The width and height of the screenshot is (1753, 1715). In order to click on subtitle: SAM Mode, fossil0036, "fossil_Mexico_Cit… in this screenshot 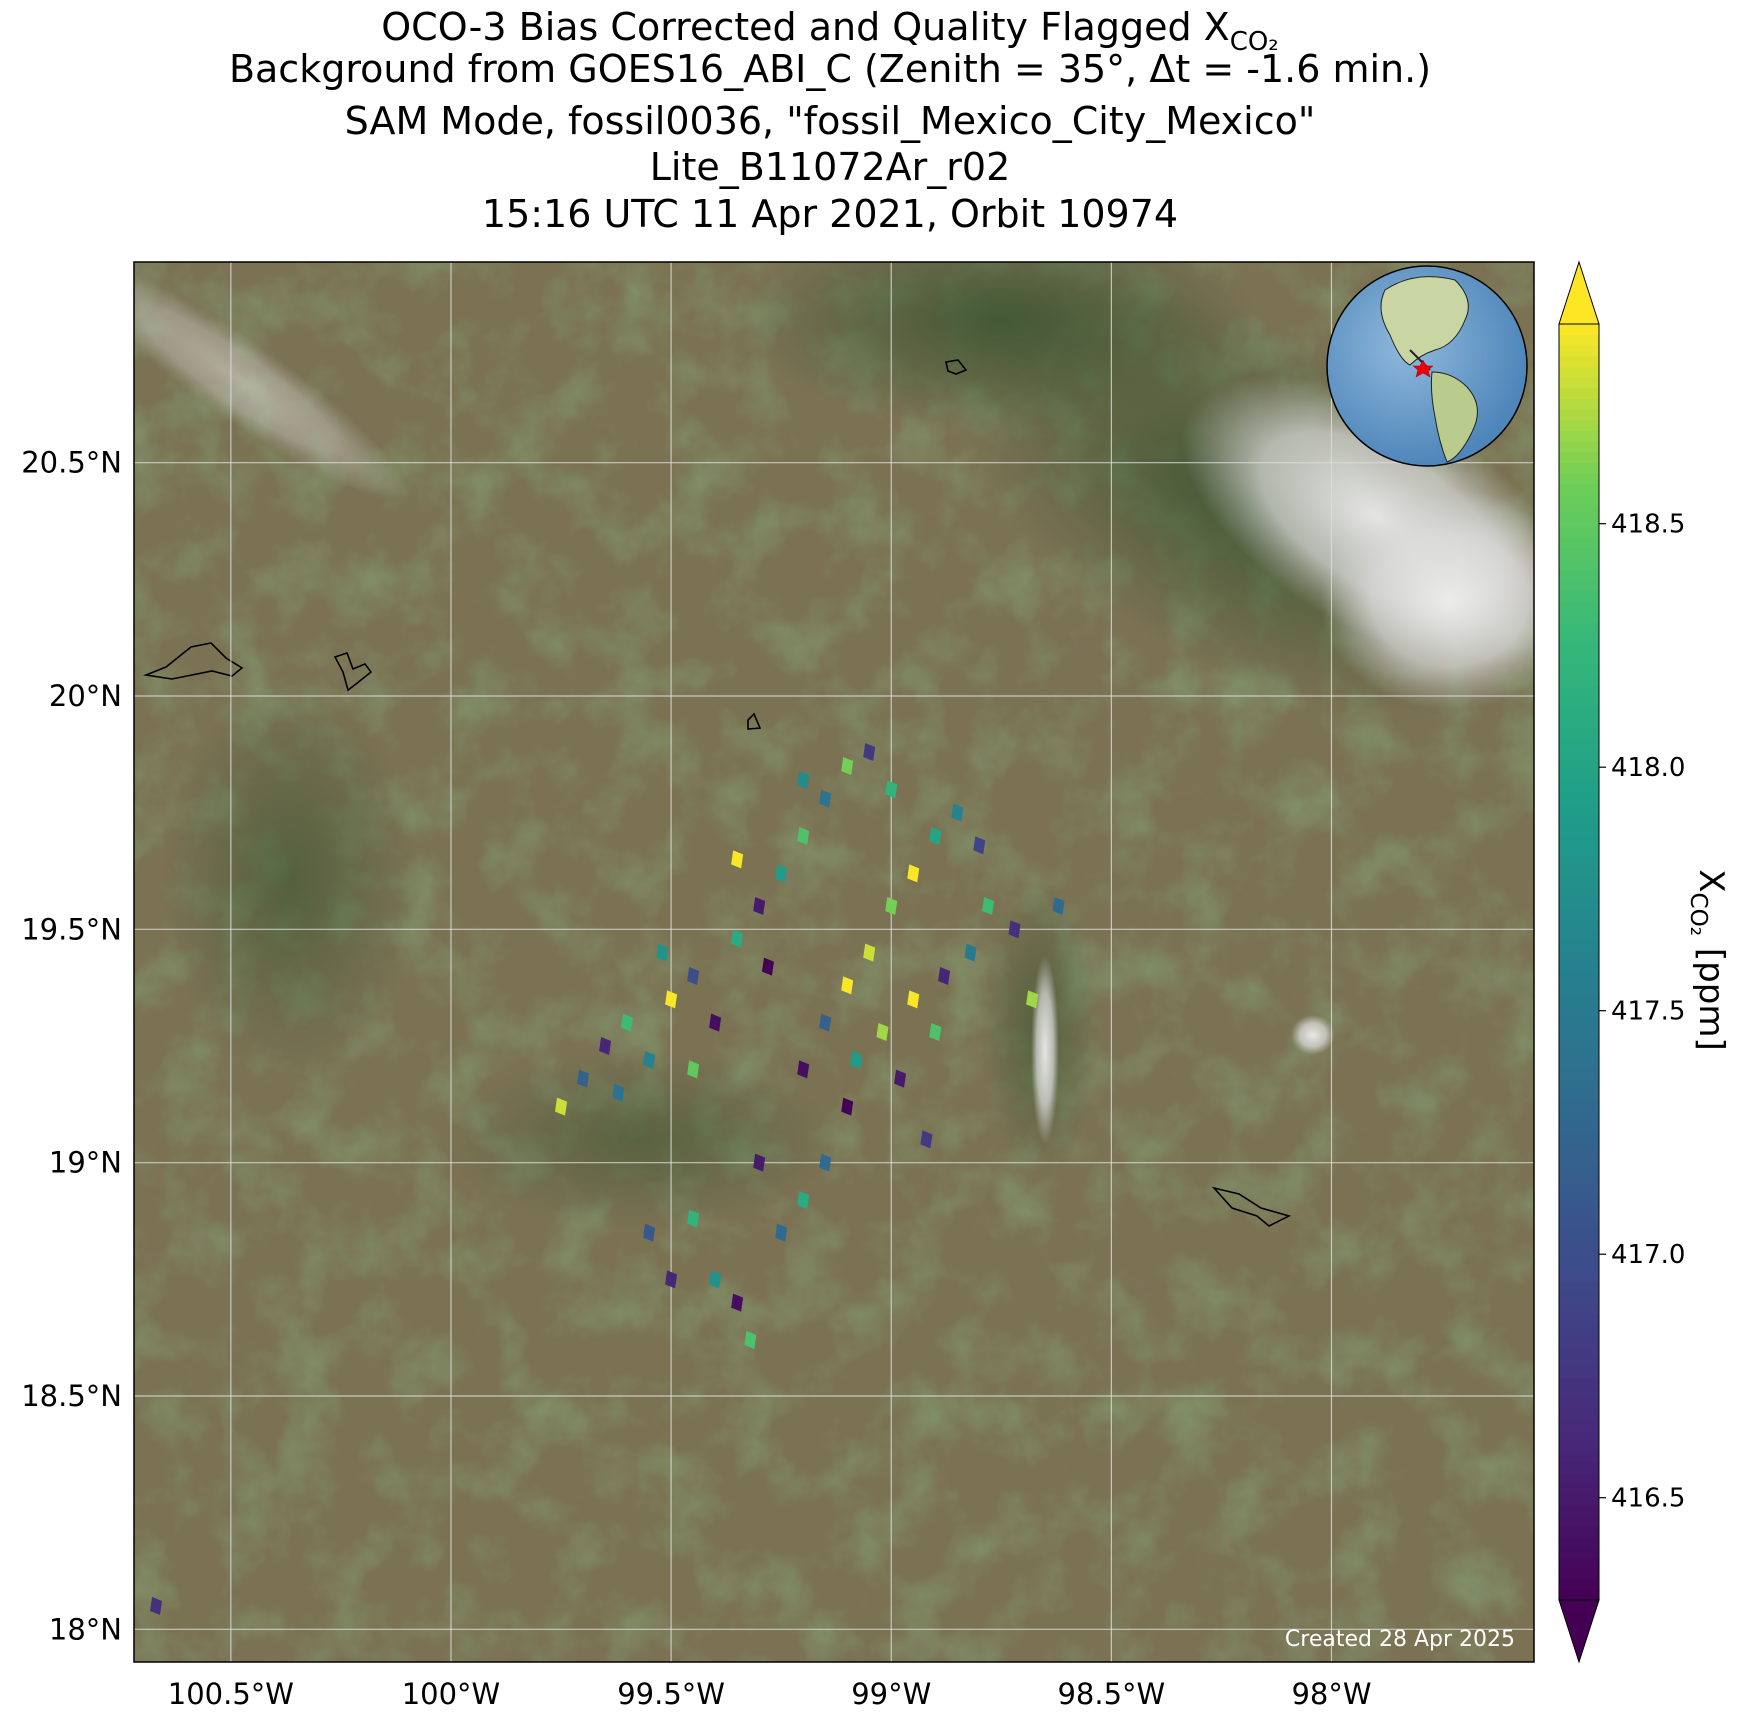, I will do `click(830, 121)`.